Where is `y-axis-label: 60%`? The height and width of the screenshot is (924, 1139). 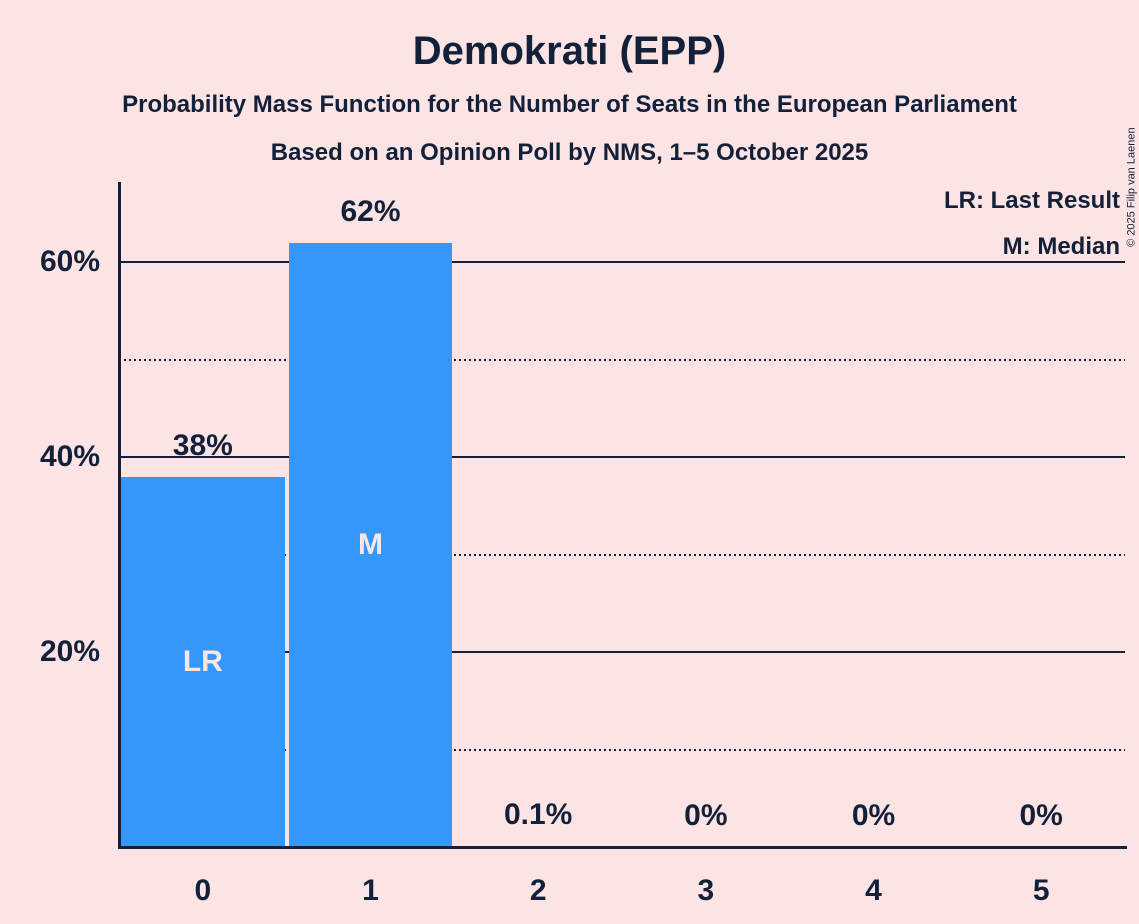 y-axis-label: 60% is located at coordinates (69, 261).